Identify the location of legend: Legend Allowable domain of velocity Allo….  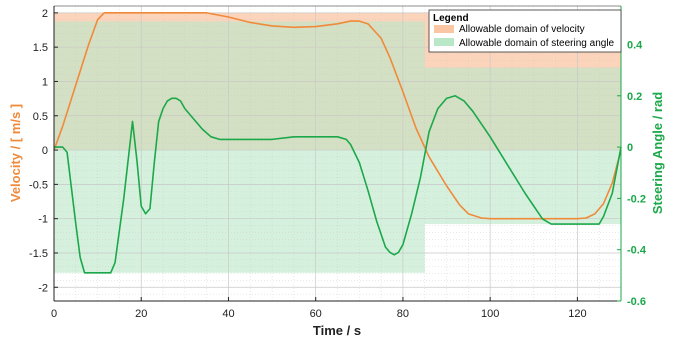
(525, 31).